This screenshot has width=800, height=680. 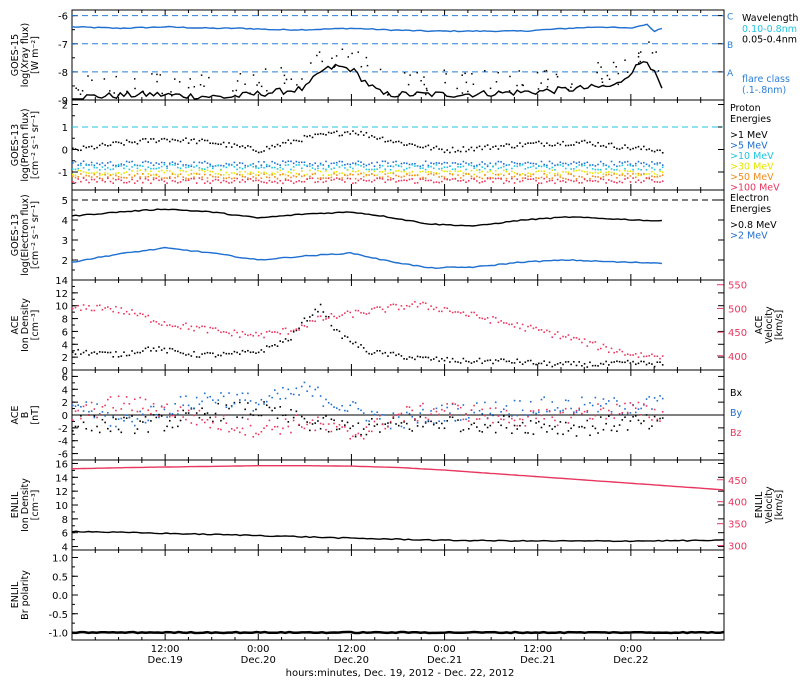 I want to click on y-tick-label: -1, so click(x=63, y=173).